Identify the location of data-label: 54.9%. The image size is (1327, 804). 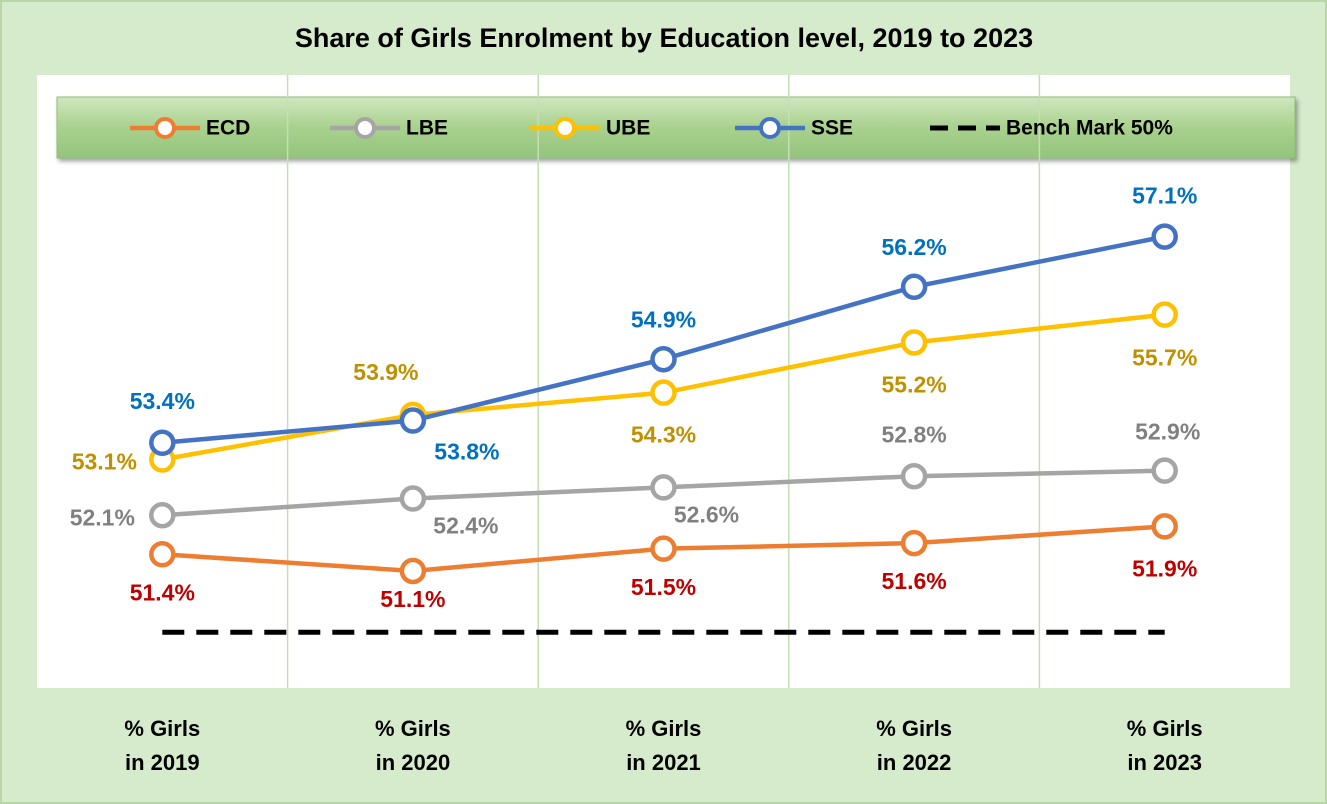
(663, 319).